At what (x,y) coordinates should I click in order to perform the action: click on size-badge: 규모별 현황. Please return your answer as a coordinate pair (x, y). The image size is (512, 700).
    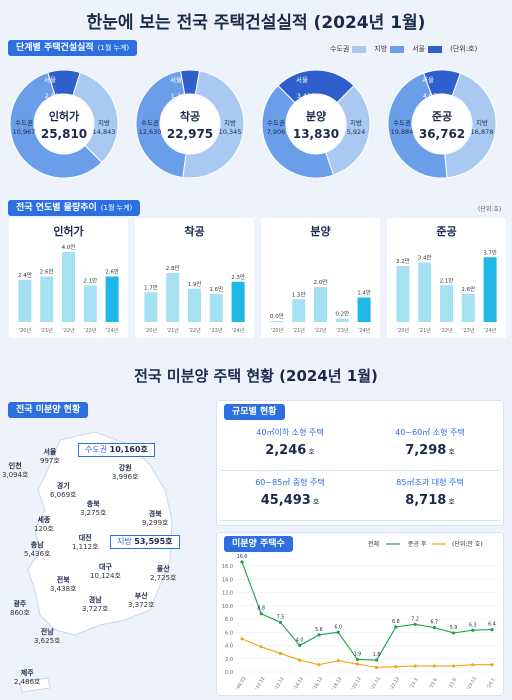
    Looking at the image, I should click on (254, 412).